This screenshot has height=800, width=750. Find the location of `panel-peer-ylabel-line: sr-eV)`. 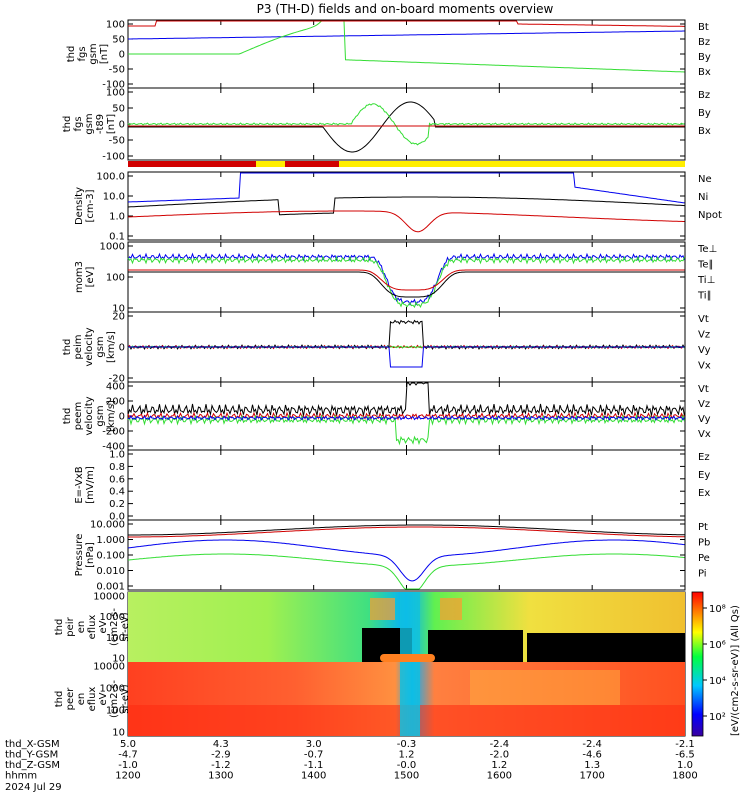

panel-peer-ylabel-line: sr-eV) is located at coordinates (125, 698).